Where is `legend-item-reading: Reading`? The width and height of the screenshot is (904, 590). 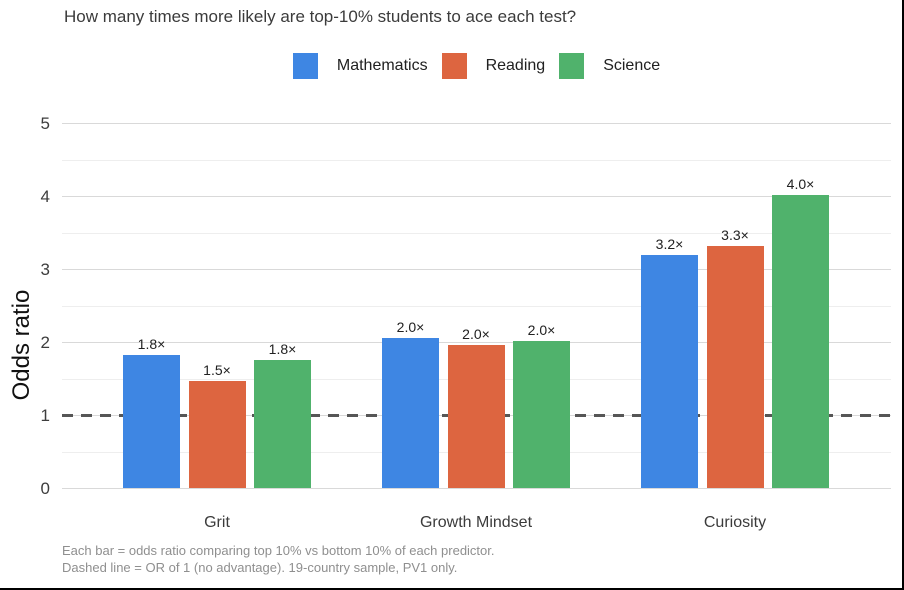
legend-item-reading: Reading is located at coordinates (493, 65).